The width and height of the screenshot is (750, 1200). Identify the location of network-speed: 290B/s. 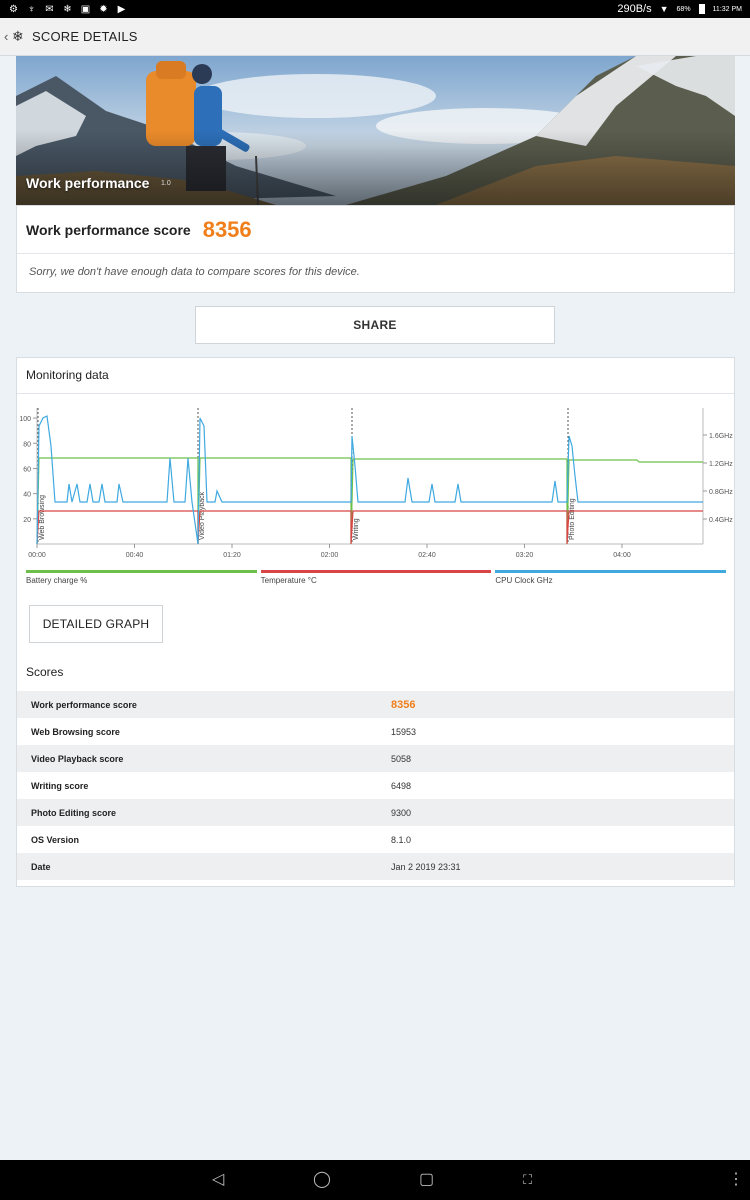
(634, 9).